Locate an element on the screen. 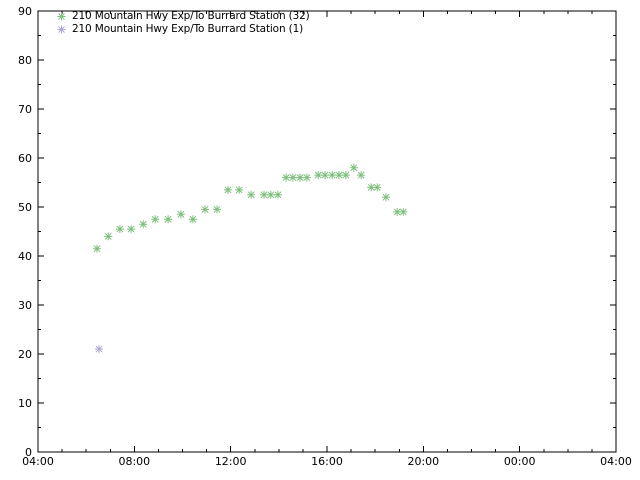  y-tick-label: 20 is located at coordinates (25, 354).